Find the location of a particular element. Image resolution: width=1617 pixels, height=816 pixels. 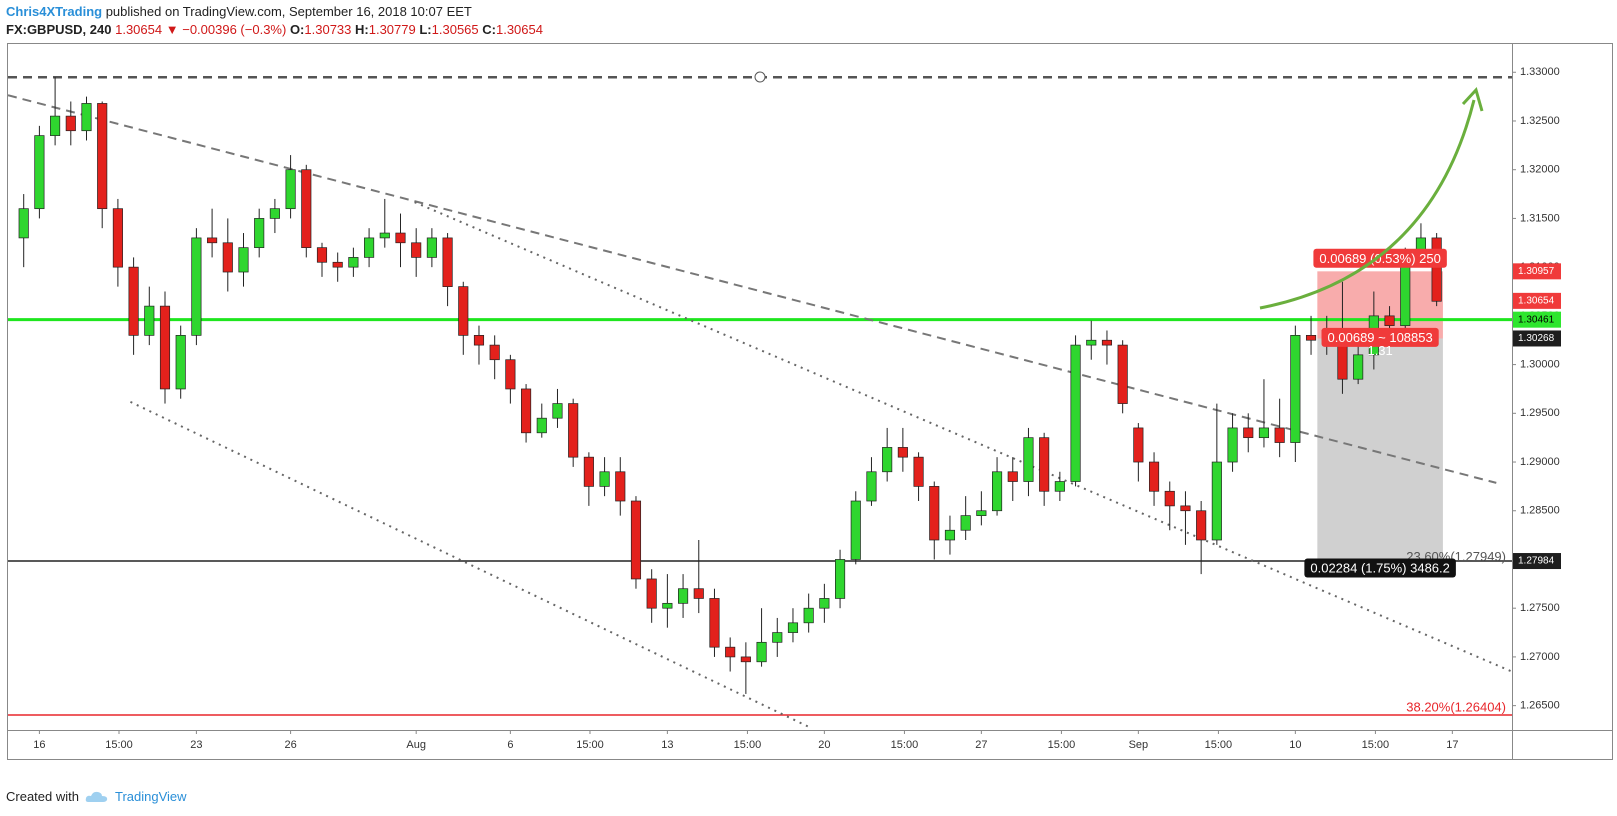

y-tick-label: 1.26500 is located at coordinates (1540, 706).